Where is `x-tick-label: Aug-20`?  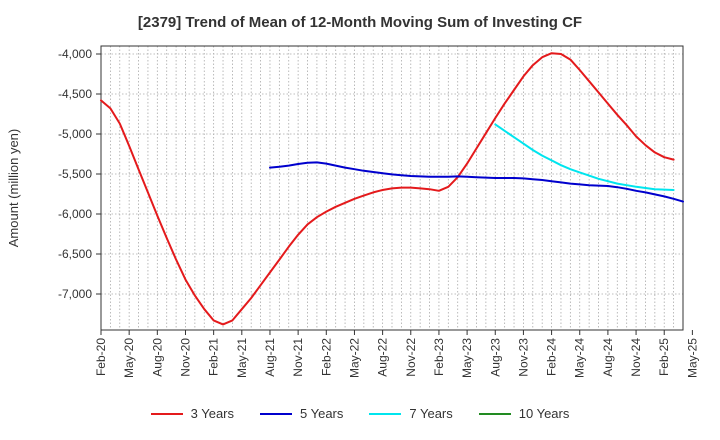 x-tick-label: Aug-20 is located at coordinates (157, 357).